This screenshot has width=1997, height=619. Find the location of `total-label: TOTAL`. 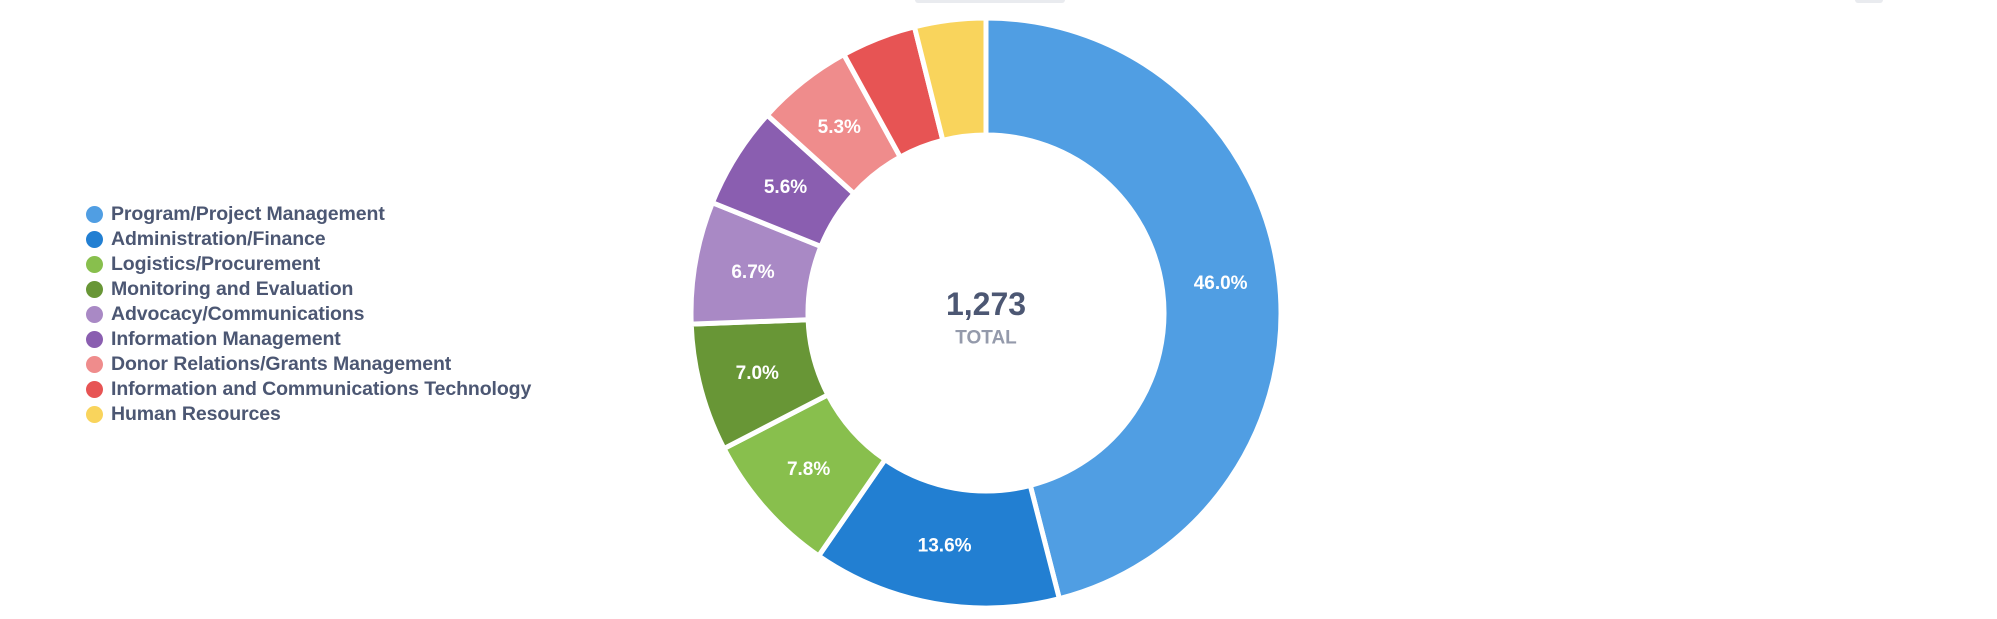

total-label: TOTAL is located at coordinates (986, 338).